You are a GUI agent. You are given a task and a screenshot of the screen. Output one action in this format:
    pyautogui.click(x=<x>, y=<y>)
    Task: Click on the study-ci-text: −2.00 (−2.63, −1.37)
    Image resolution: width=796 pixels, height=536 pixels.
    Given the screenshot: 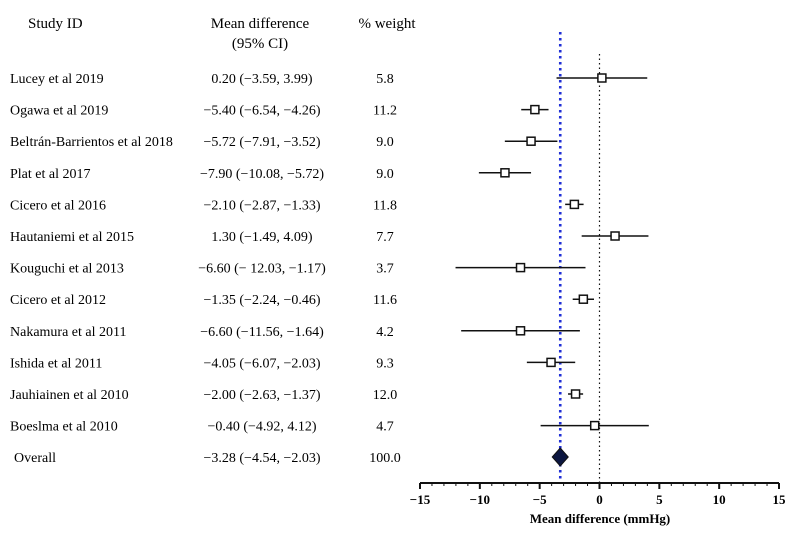 What is the action you would take?
    pyautogui.click(x=261, y=395)
    